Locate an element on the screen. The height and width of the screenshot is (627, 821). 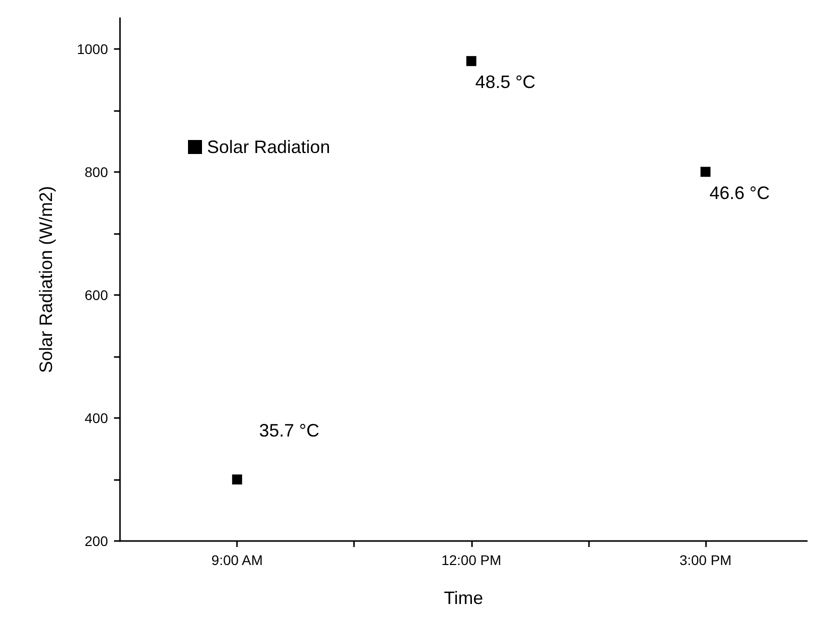
legend-label: Solar Radiation is located at coordinates (268, 147).